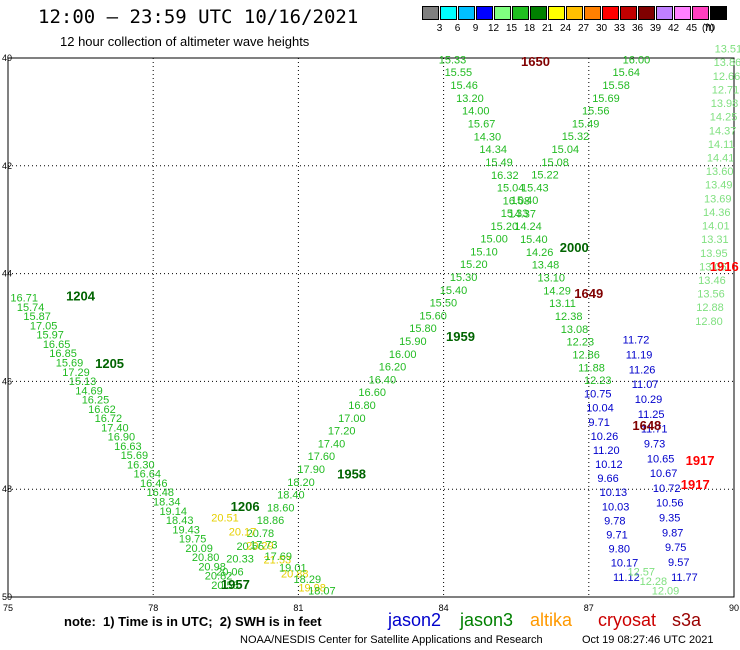 The height and width of the screenshot is (650, 740). Describe the element at coordinates (695, 484) in the screenshot. I see `pass-time-label: 1917` at that location.